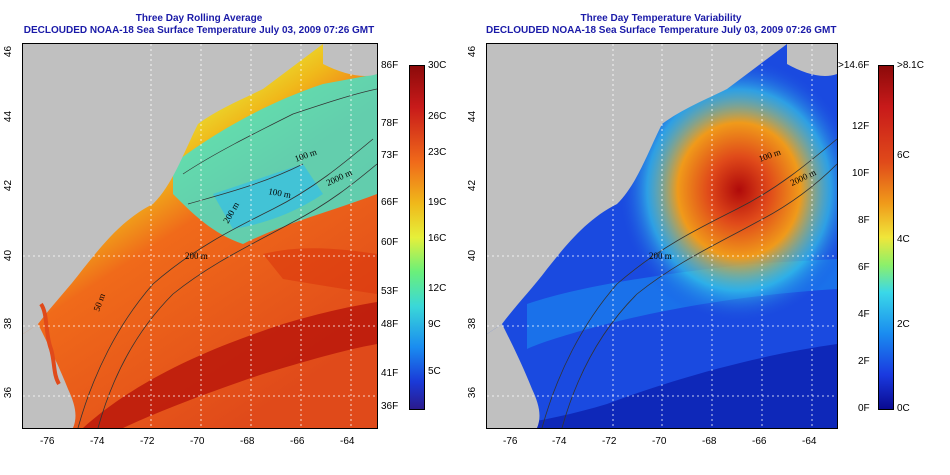 The height and width of the screenshot is (475, 950). I want to click on colorbar-f-label: >14.6F, so click(854, 65).